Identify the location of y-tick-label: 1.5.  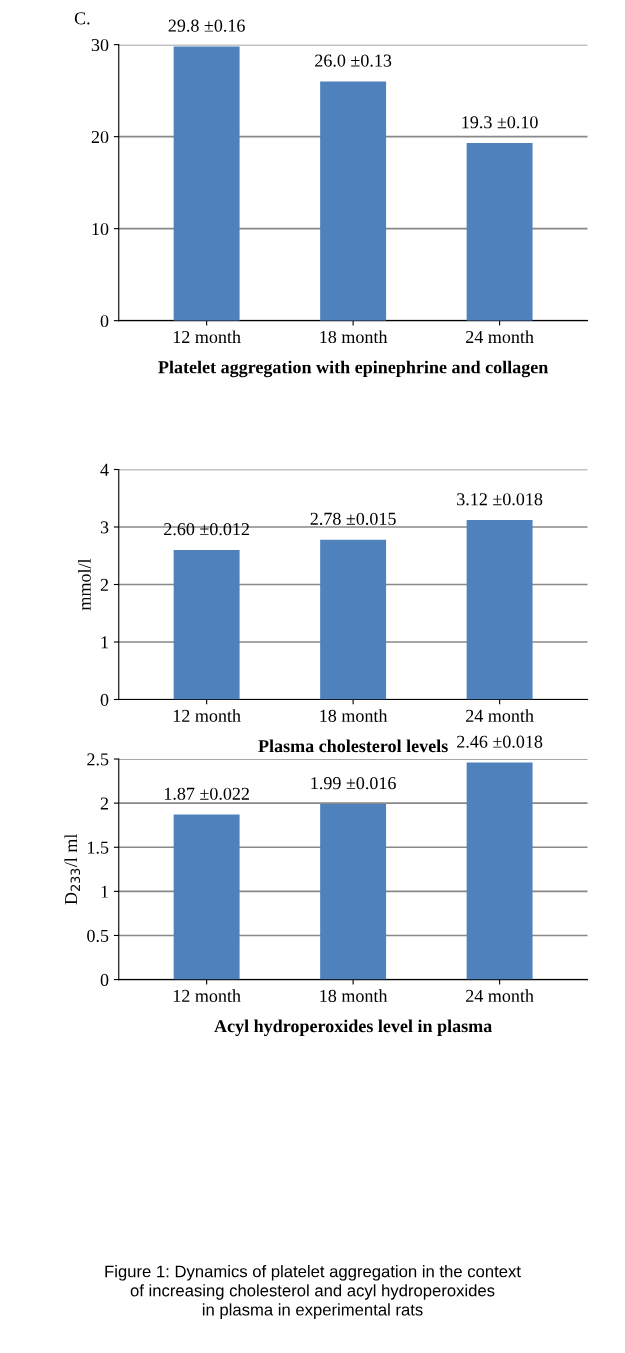
(98, 847).